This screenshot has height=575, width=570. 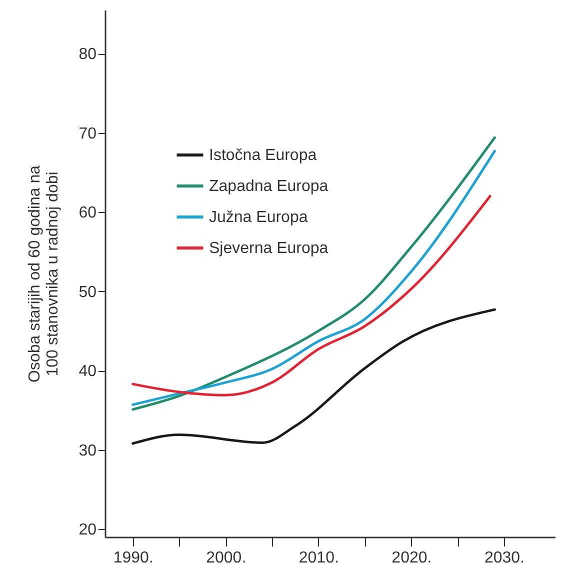 I want to click on x-tick-label: 2010., so click(x=318, y=558).